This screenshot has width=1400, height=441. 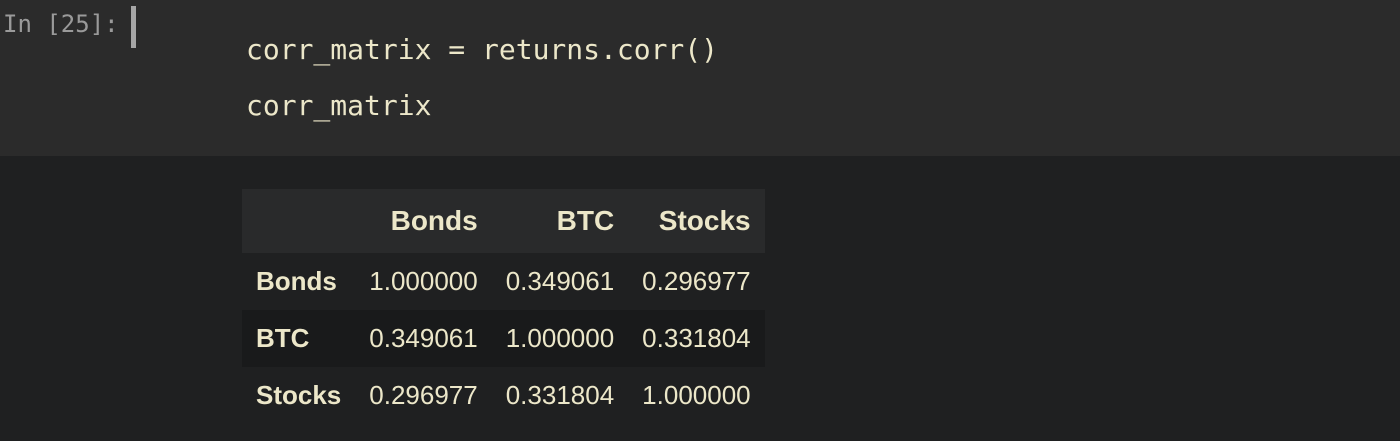 I want to click on row-index: BTC, so click(x=283, y=338).